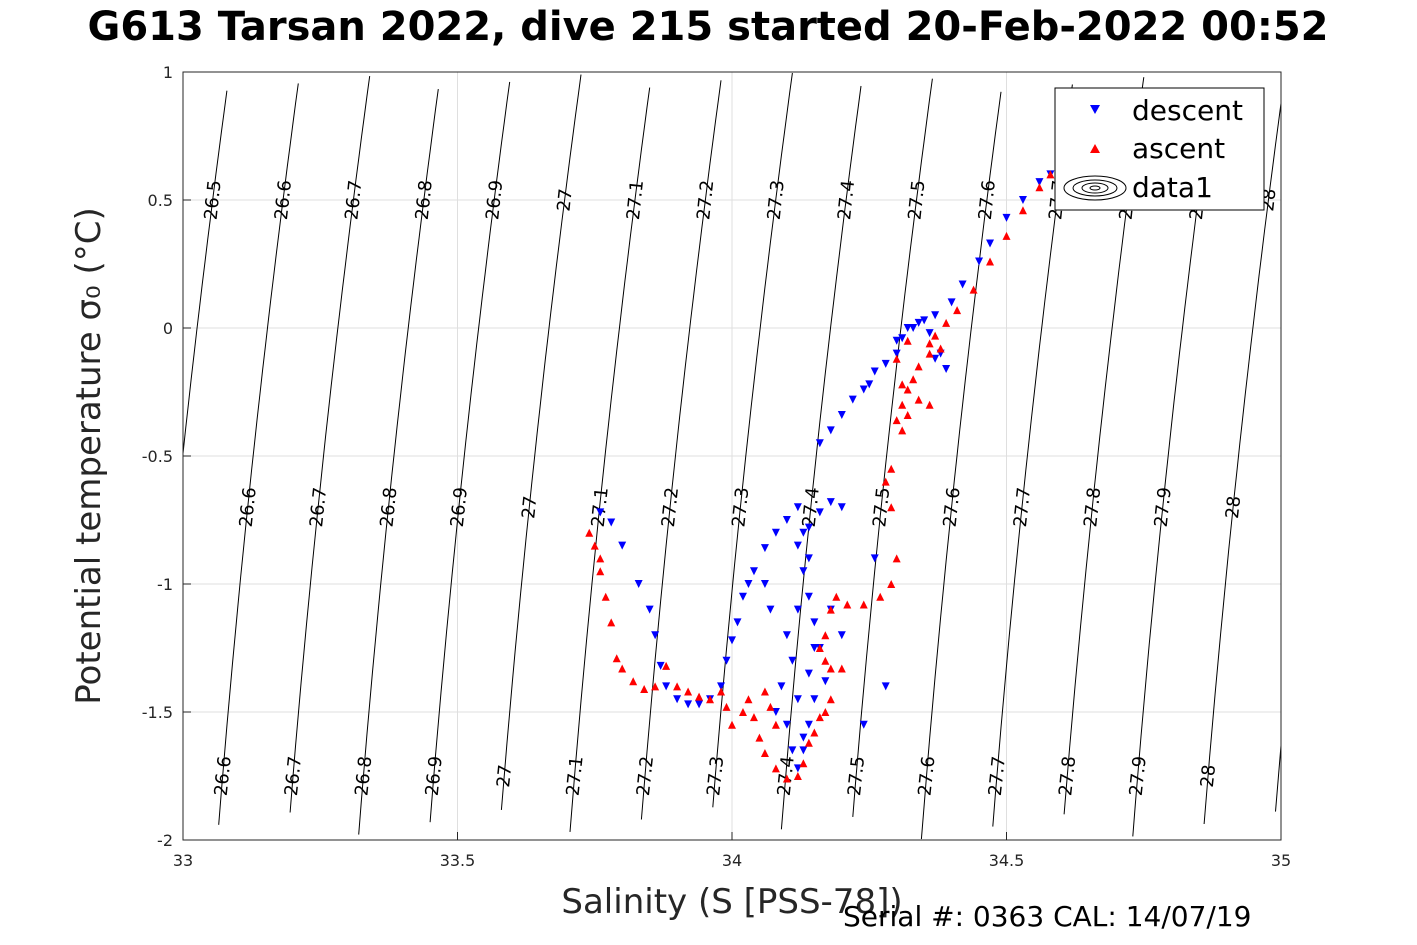 Image resolution: width=1417 pixels, height=945 pixels. I want to click on y-tick-label: -1, so click(165, 584).